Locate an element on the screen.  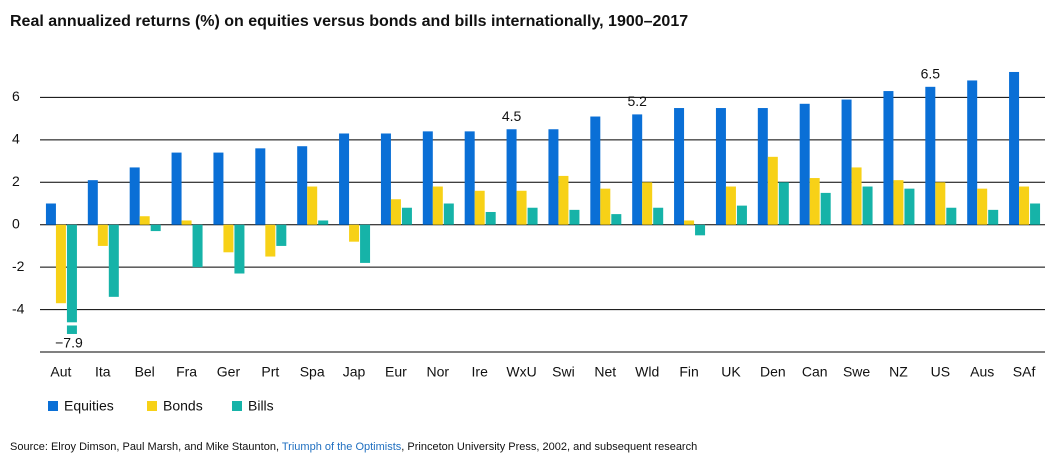
y-tick-label: 2 is located at coordinates (16, 181).